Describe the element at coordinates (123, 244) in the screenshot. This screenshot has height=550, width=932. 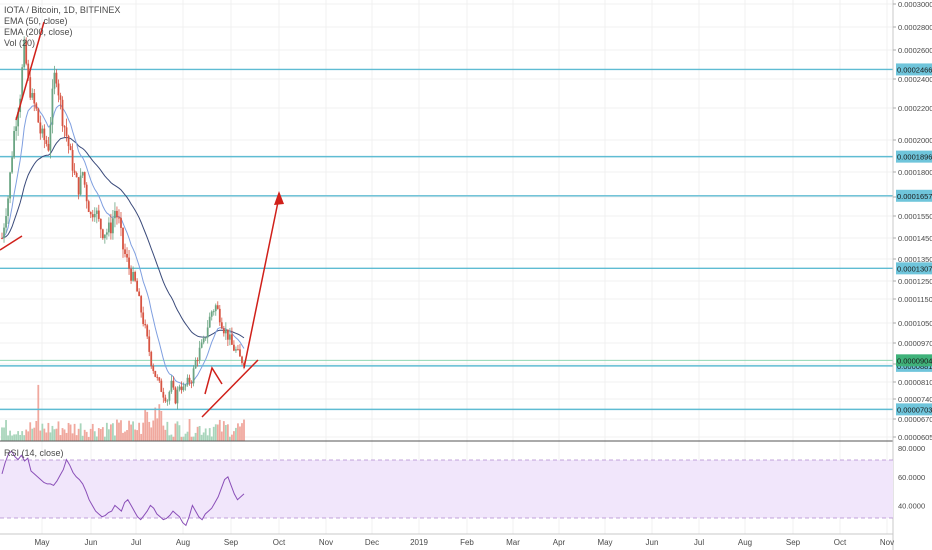
I see `ema-50-line` at that location.